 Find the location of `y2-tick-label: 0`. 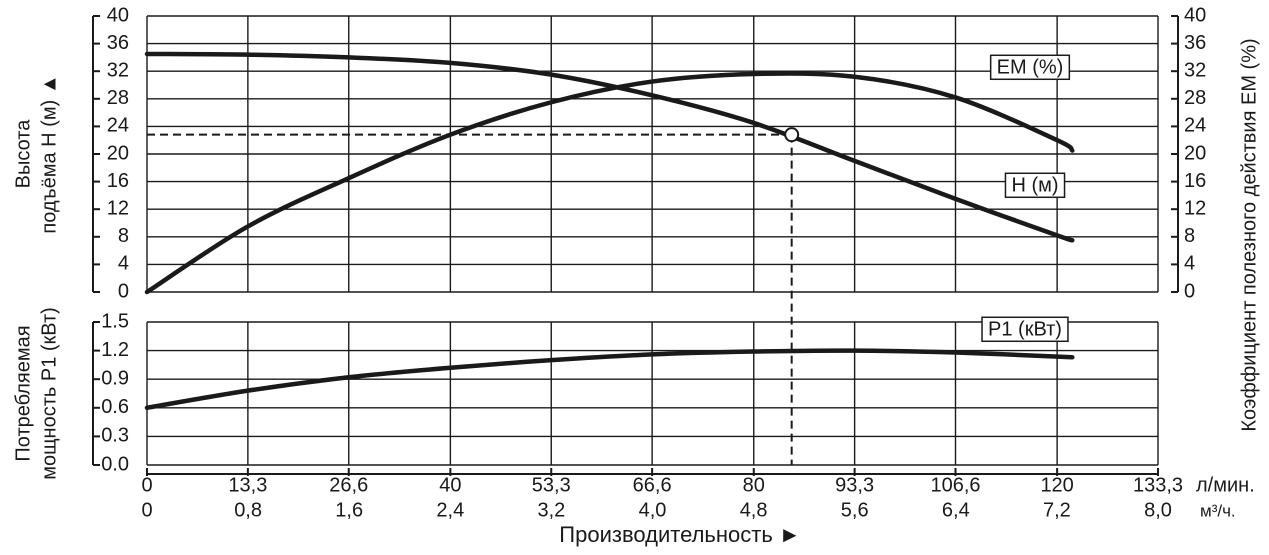

y2-tick-label: 0 is located at coordinates (1189, 291).